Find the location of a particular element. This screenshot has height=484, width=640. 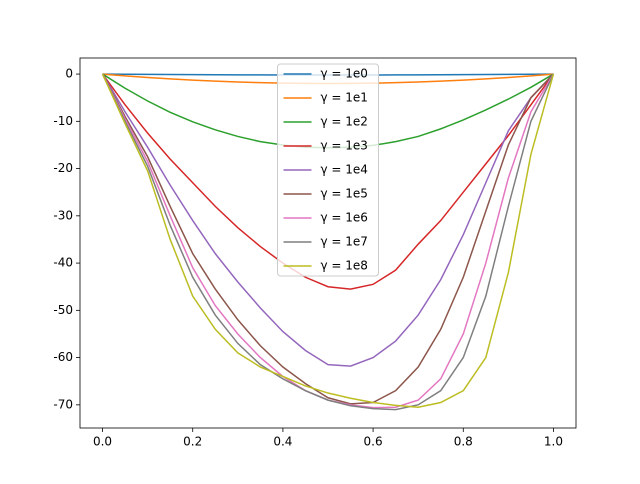

x-tick-label: 0.4 is located at coordinates (282, 442).